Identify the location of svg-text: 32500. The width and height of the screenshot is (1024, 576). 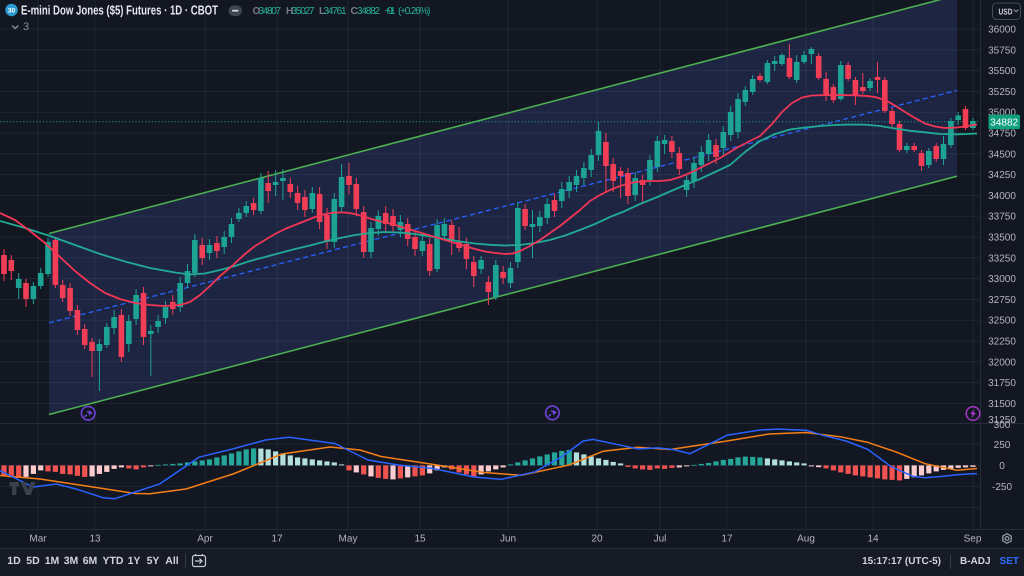
(1002, 321).